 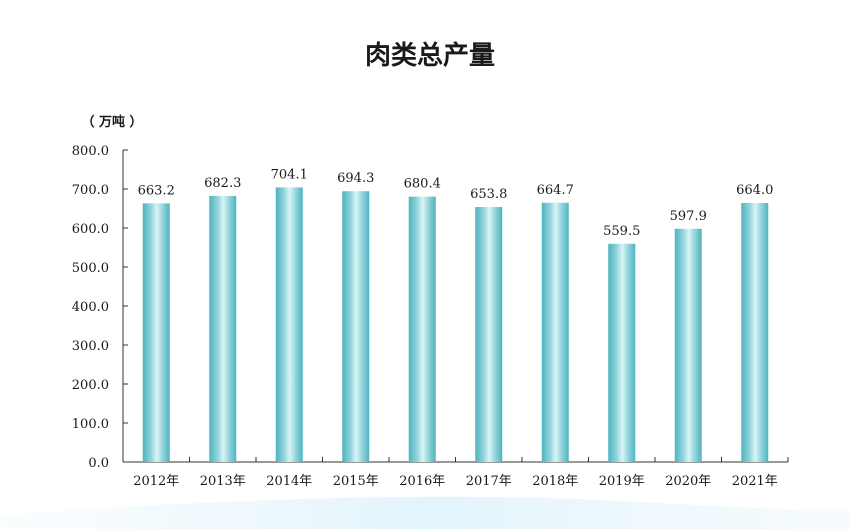 What do you see at coordinates (90, 424) in the screenshot?
I see `y-tick-label: 100.0` at bounding box center [90, 424].